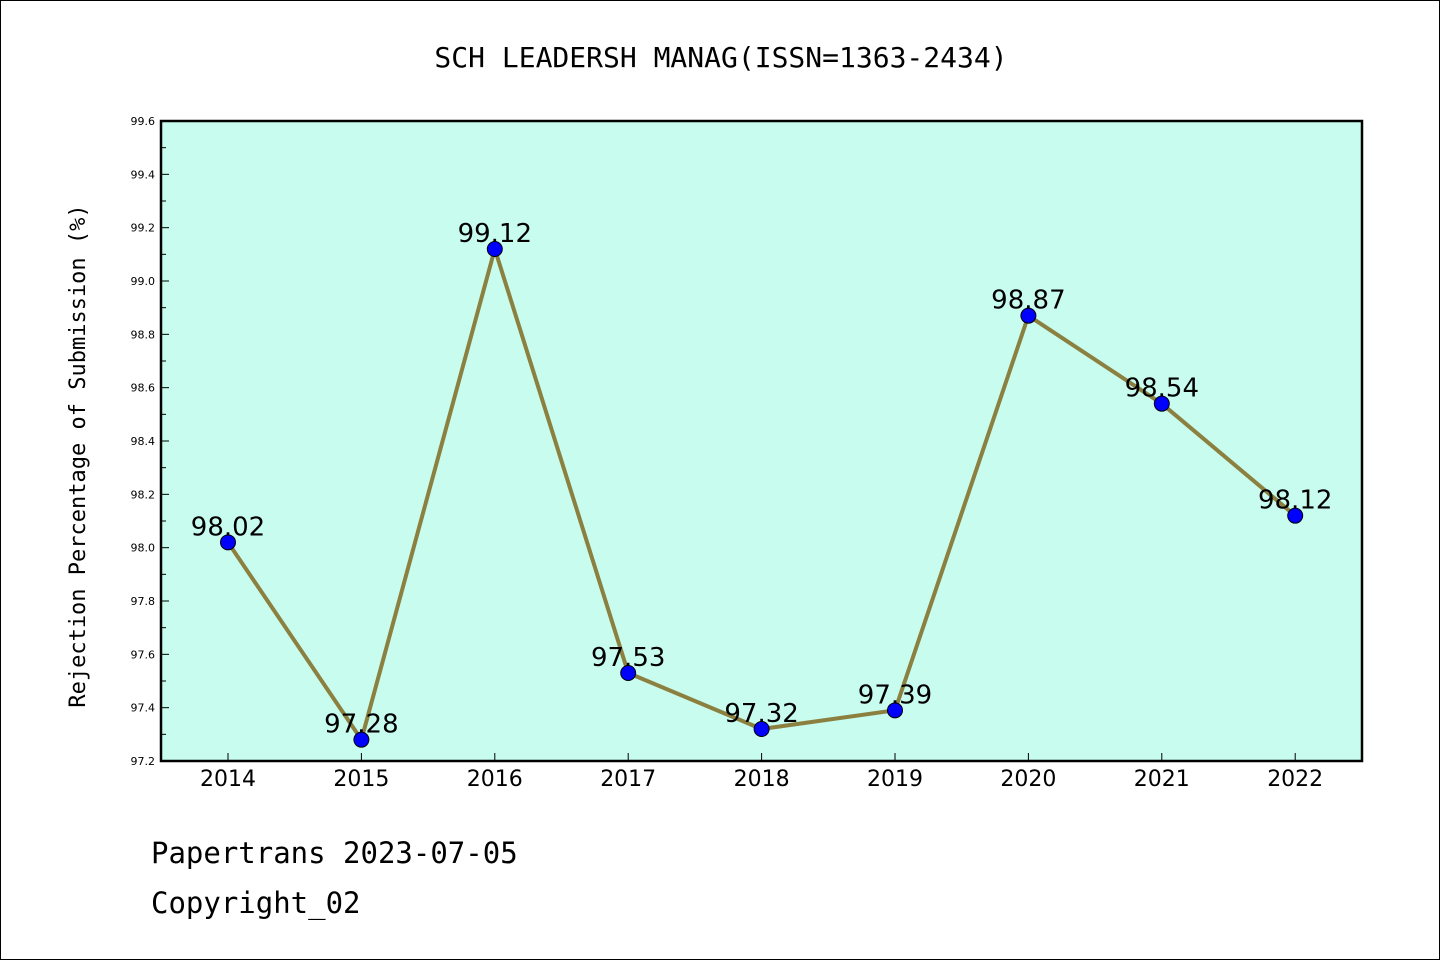 Image resolution: width=1440 pixels, height=961 pixels. Describe the element at coordinates (761, 714) in the screenshot. I see `data-label: 97.32` at that location.